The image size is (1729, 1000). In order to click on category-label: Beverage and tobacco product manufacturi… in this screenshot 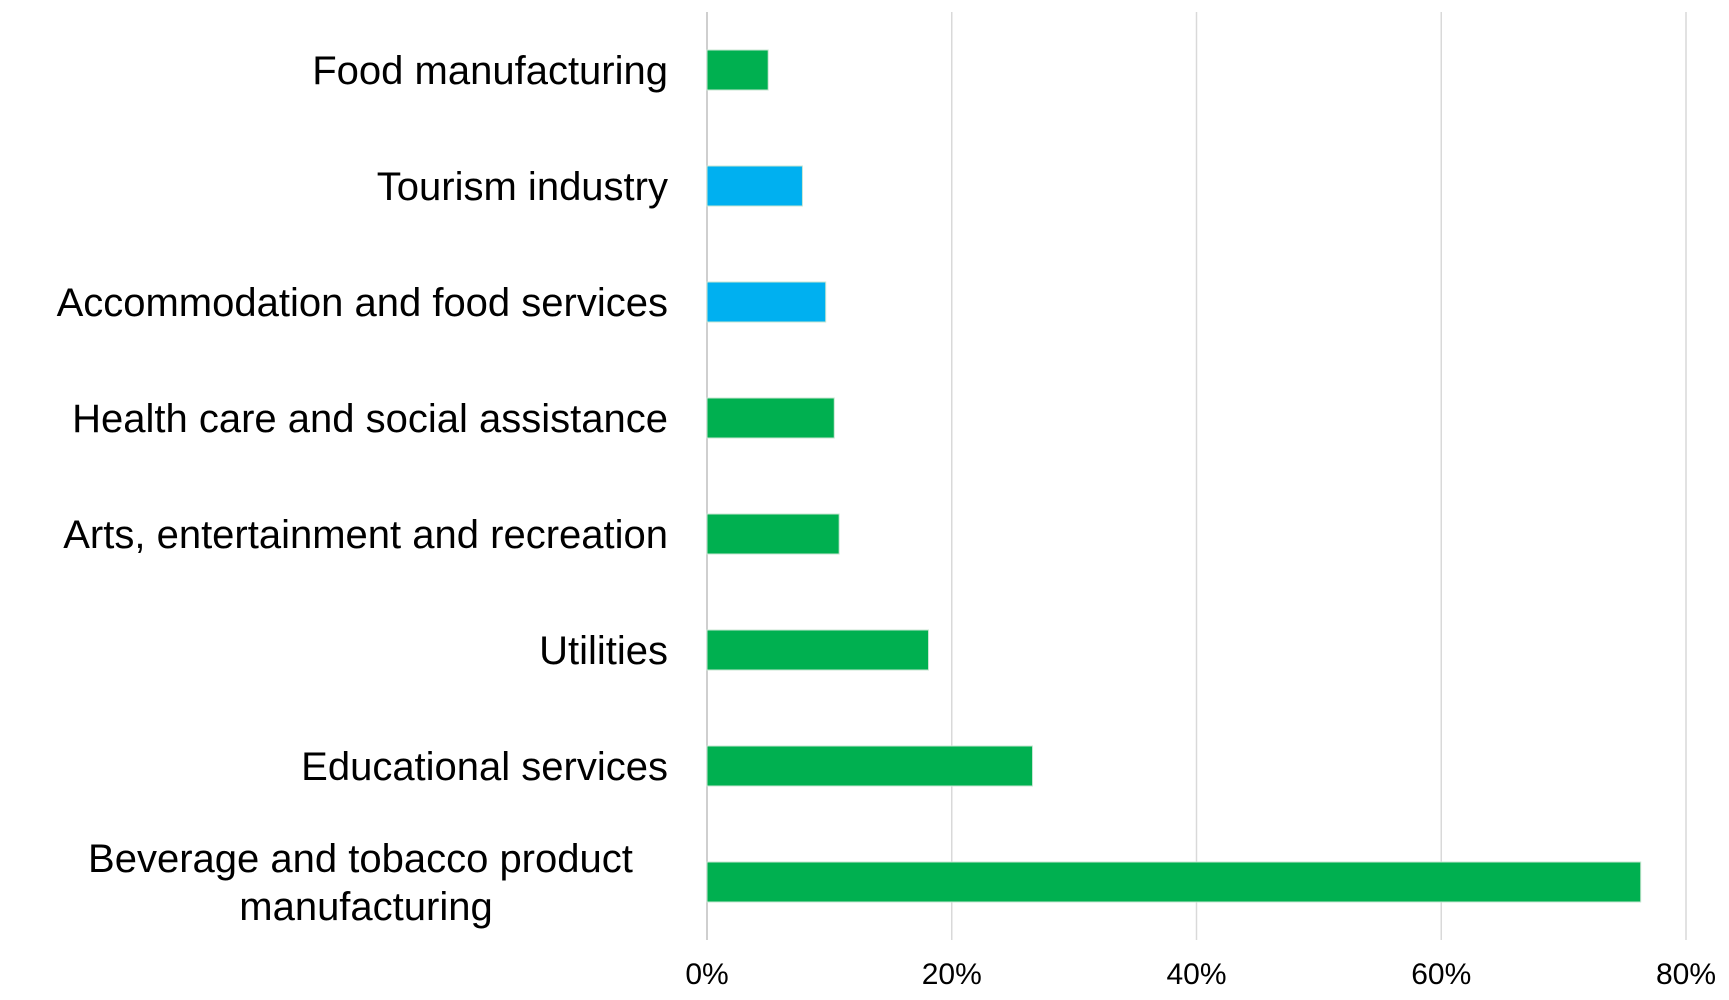, I will do `click(366, 883)`.